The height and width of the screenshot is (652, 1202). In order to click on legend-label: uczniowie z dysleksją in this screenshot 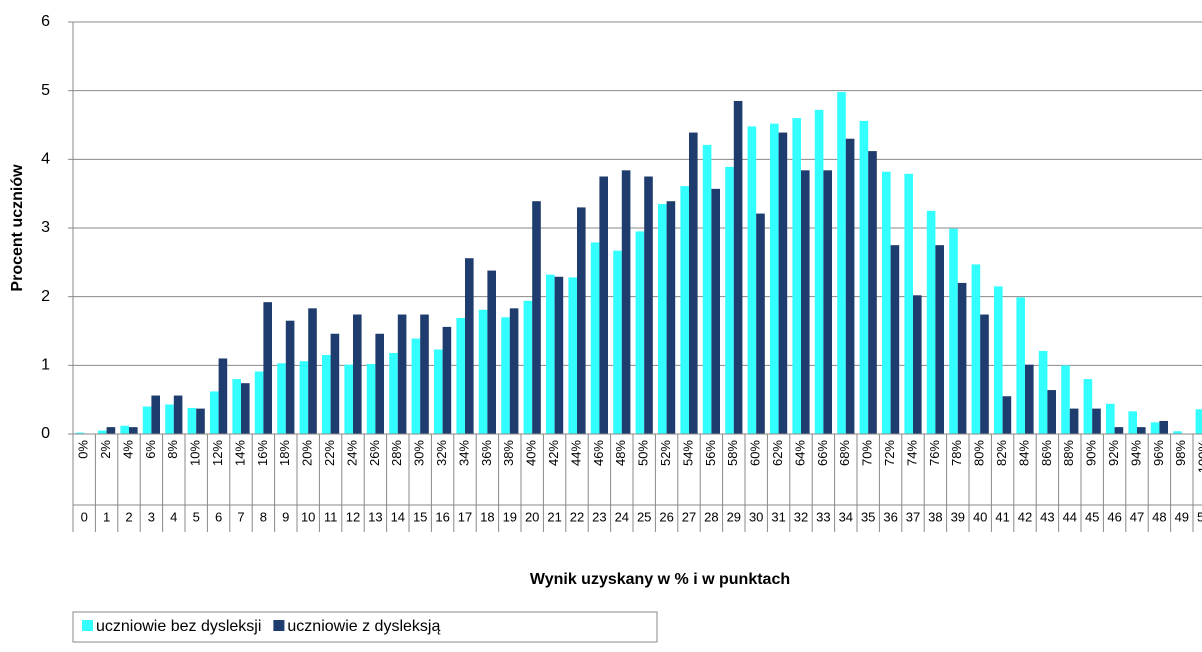, I will do `click(363, 626)`.